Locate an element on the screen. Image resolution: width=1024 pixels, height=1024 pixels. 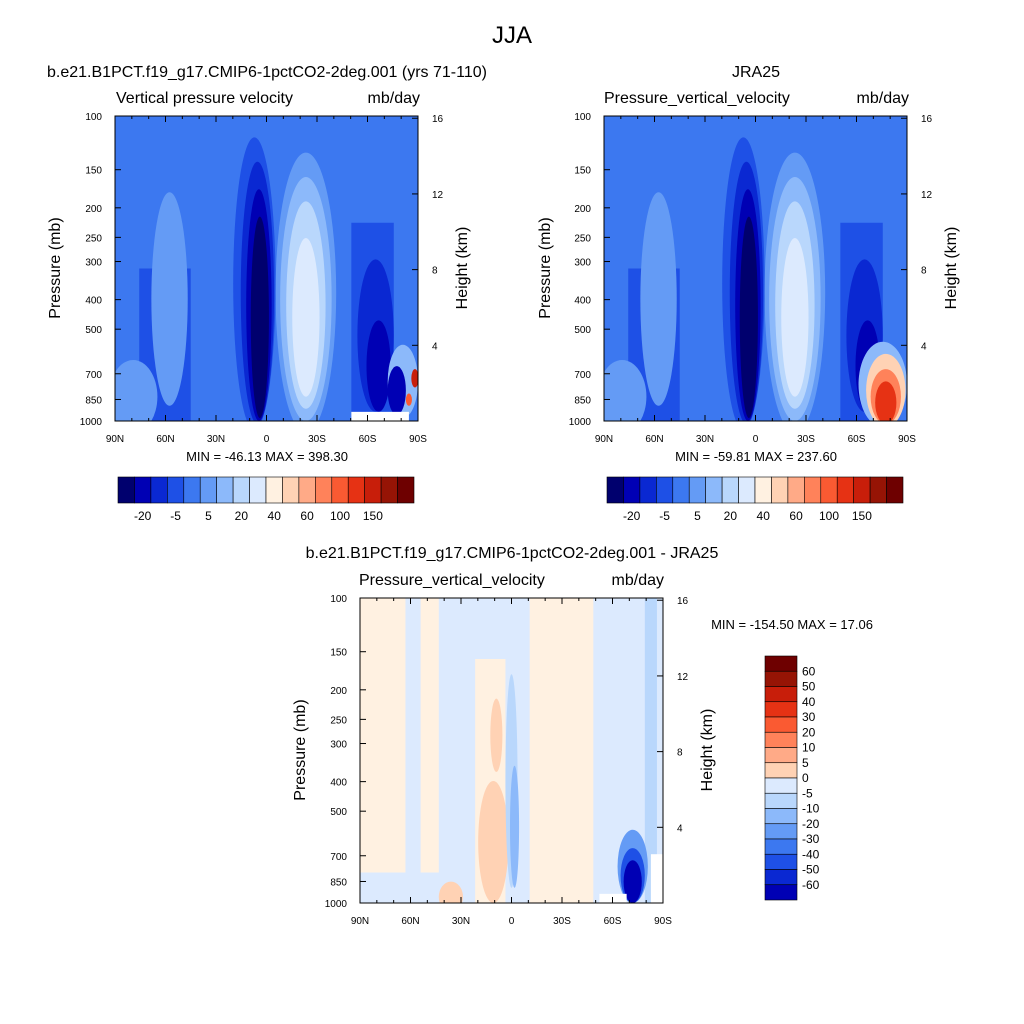
colorbar-label: -30 is located at coordinates (811, 839).